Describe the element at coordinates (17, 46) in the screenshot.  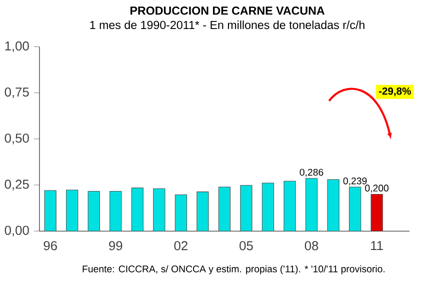
I see `y-tick-label: 1,00` at that location.